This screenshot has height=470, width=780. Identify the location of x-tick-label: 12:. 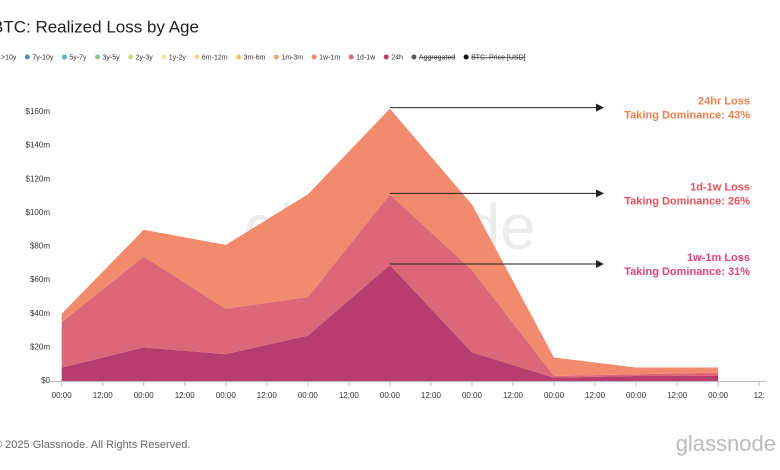
(759, 395).